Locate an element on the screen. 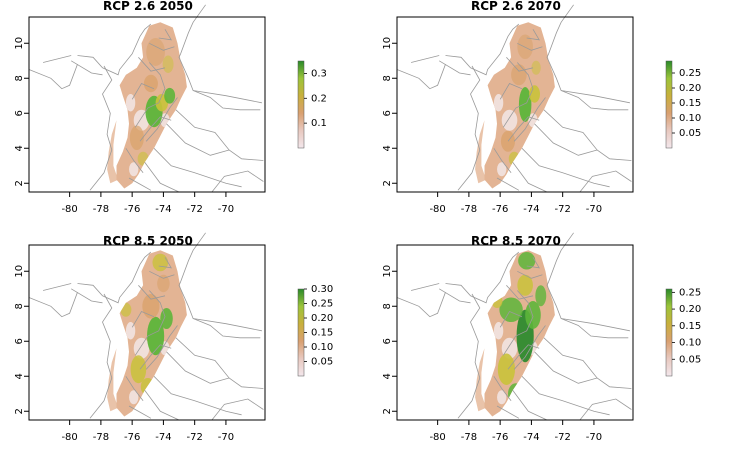 This screenshot has width=736, height=460. map-layer is located at coordinates (515, 333).